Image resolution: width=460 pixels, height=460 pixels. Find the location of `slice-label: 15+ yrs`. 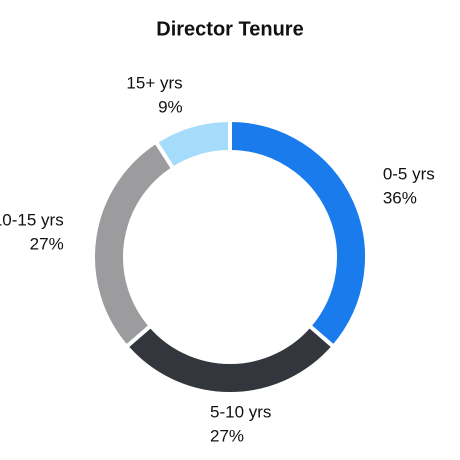

slice-label: 15+ yrs is located at coordinates (154, 82).